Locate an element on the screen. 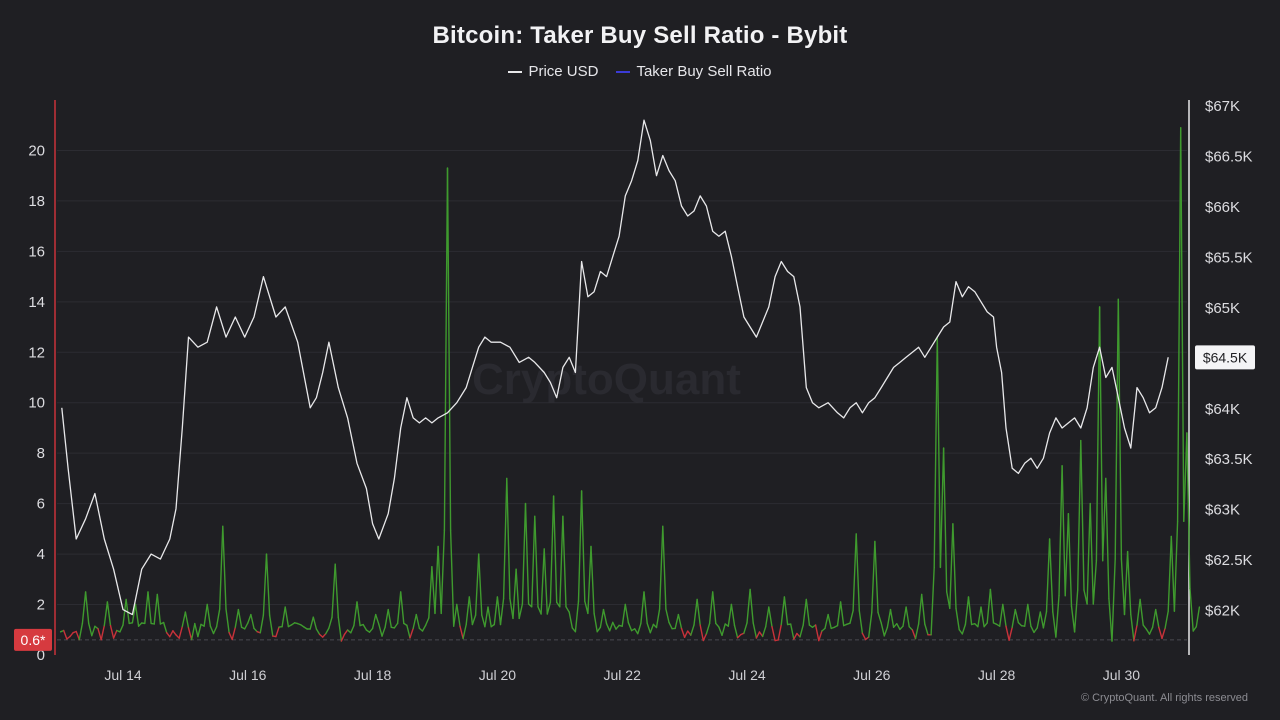 Image resolution: width=1280 pixels, height=720 pixels. left-value-badge-text: 0.6* is located at coordinates (33, 640).